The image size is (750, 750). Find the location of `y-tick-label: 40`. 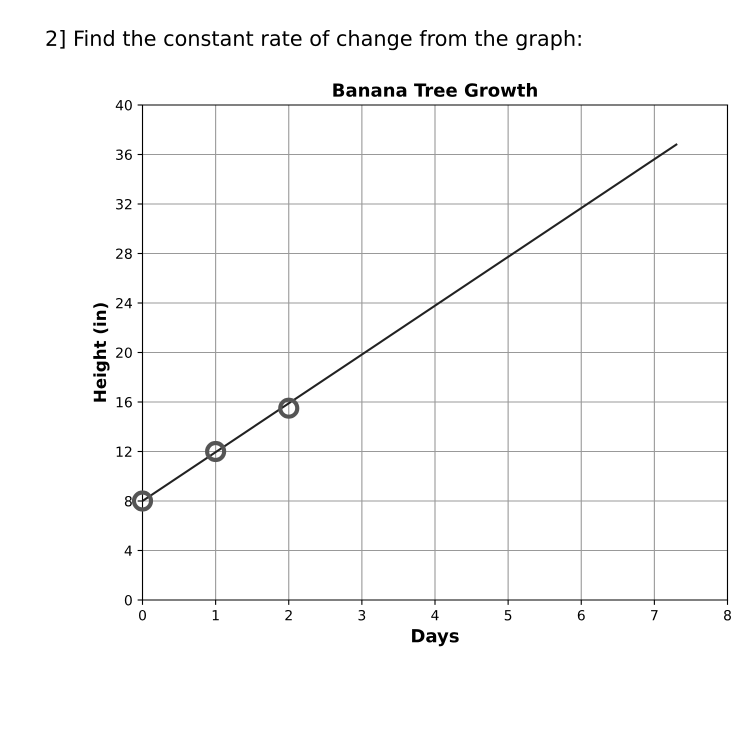

y-tick-label: 40 is located at coordinates (124, 105).